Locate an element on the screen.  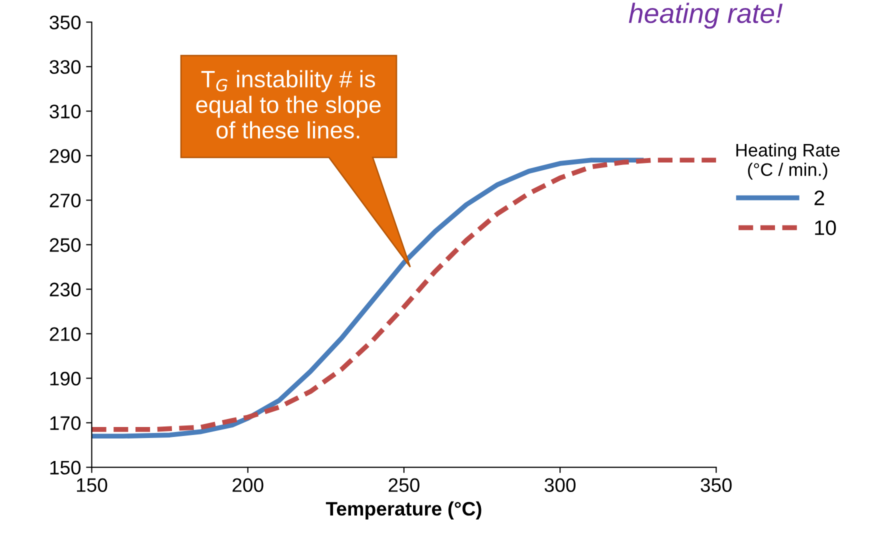
x-tick-label: 250 is located at coordinates (404, 485).